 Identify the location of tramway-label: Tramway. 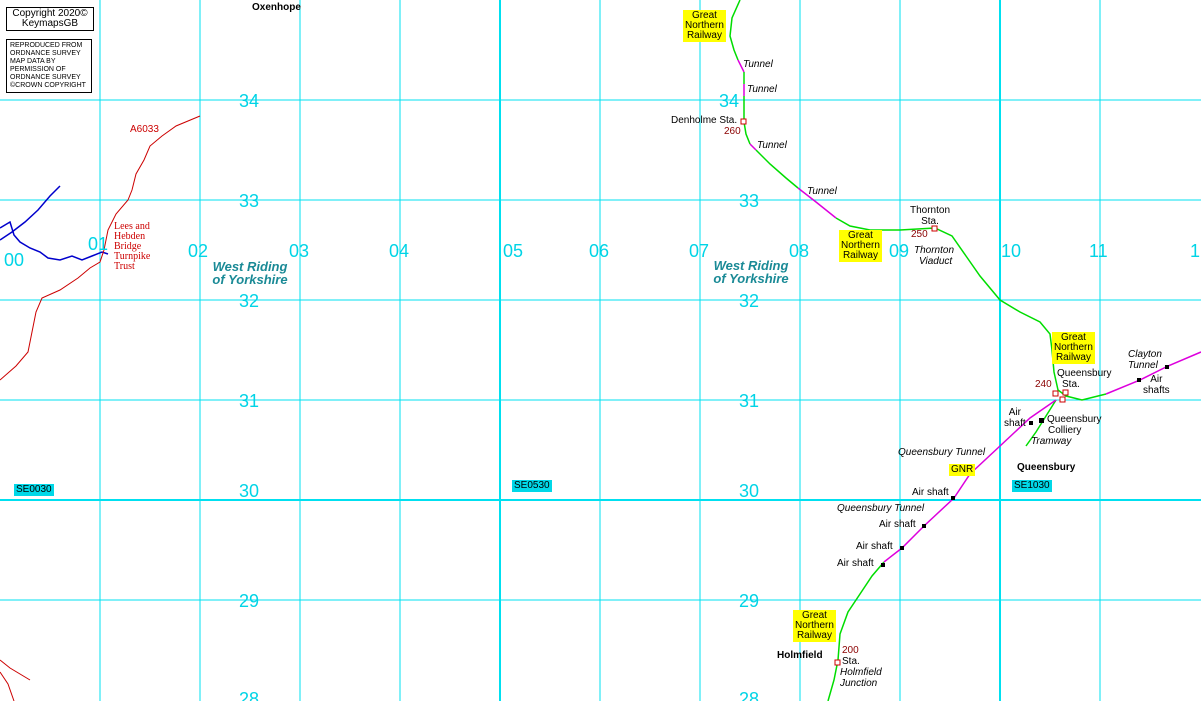
(1051, 441).